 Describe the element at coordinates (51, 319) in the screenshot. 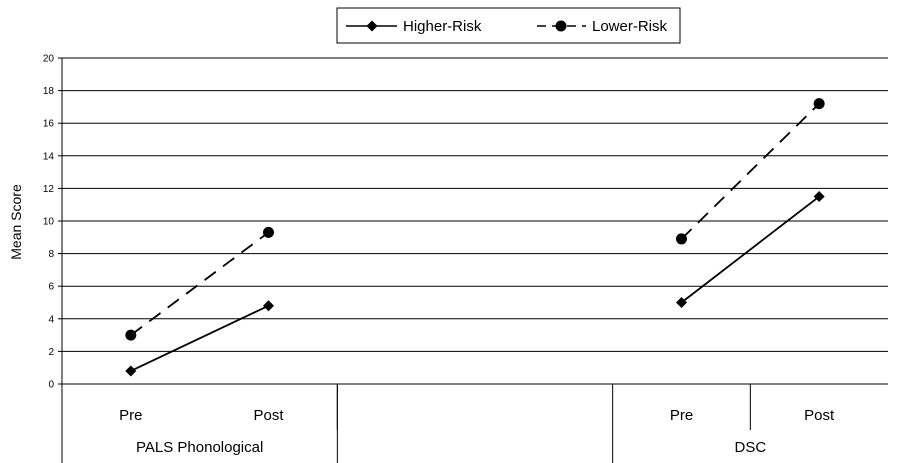

I see `y-tick-label: 4` at that location.